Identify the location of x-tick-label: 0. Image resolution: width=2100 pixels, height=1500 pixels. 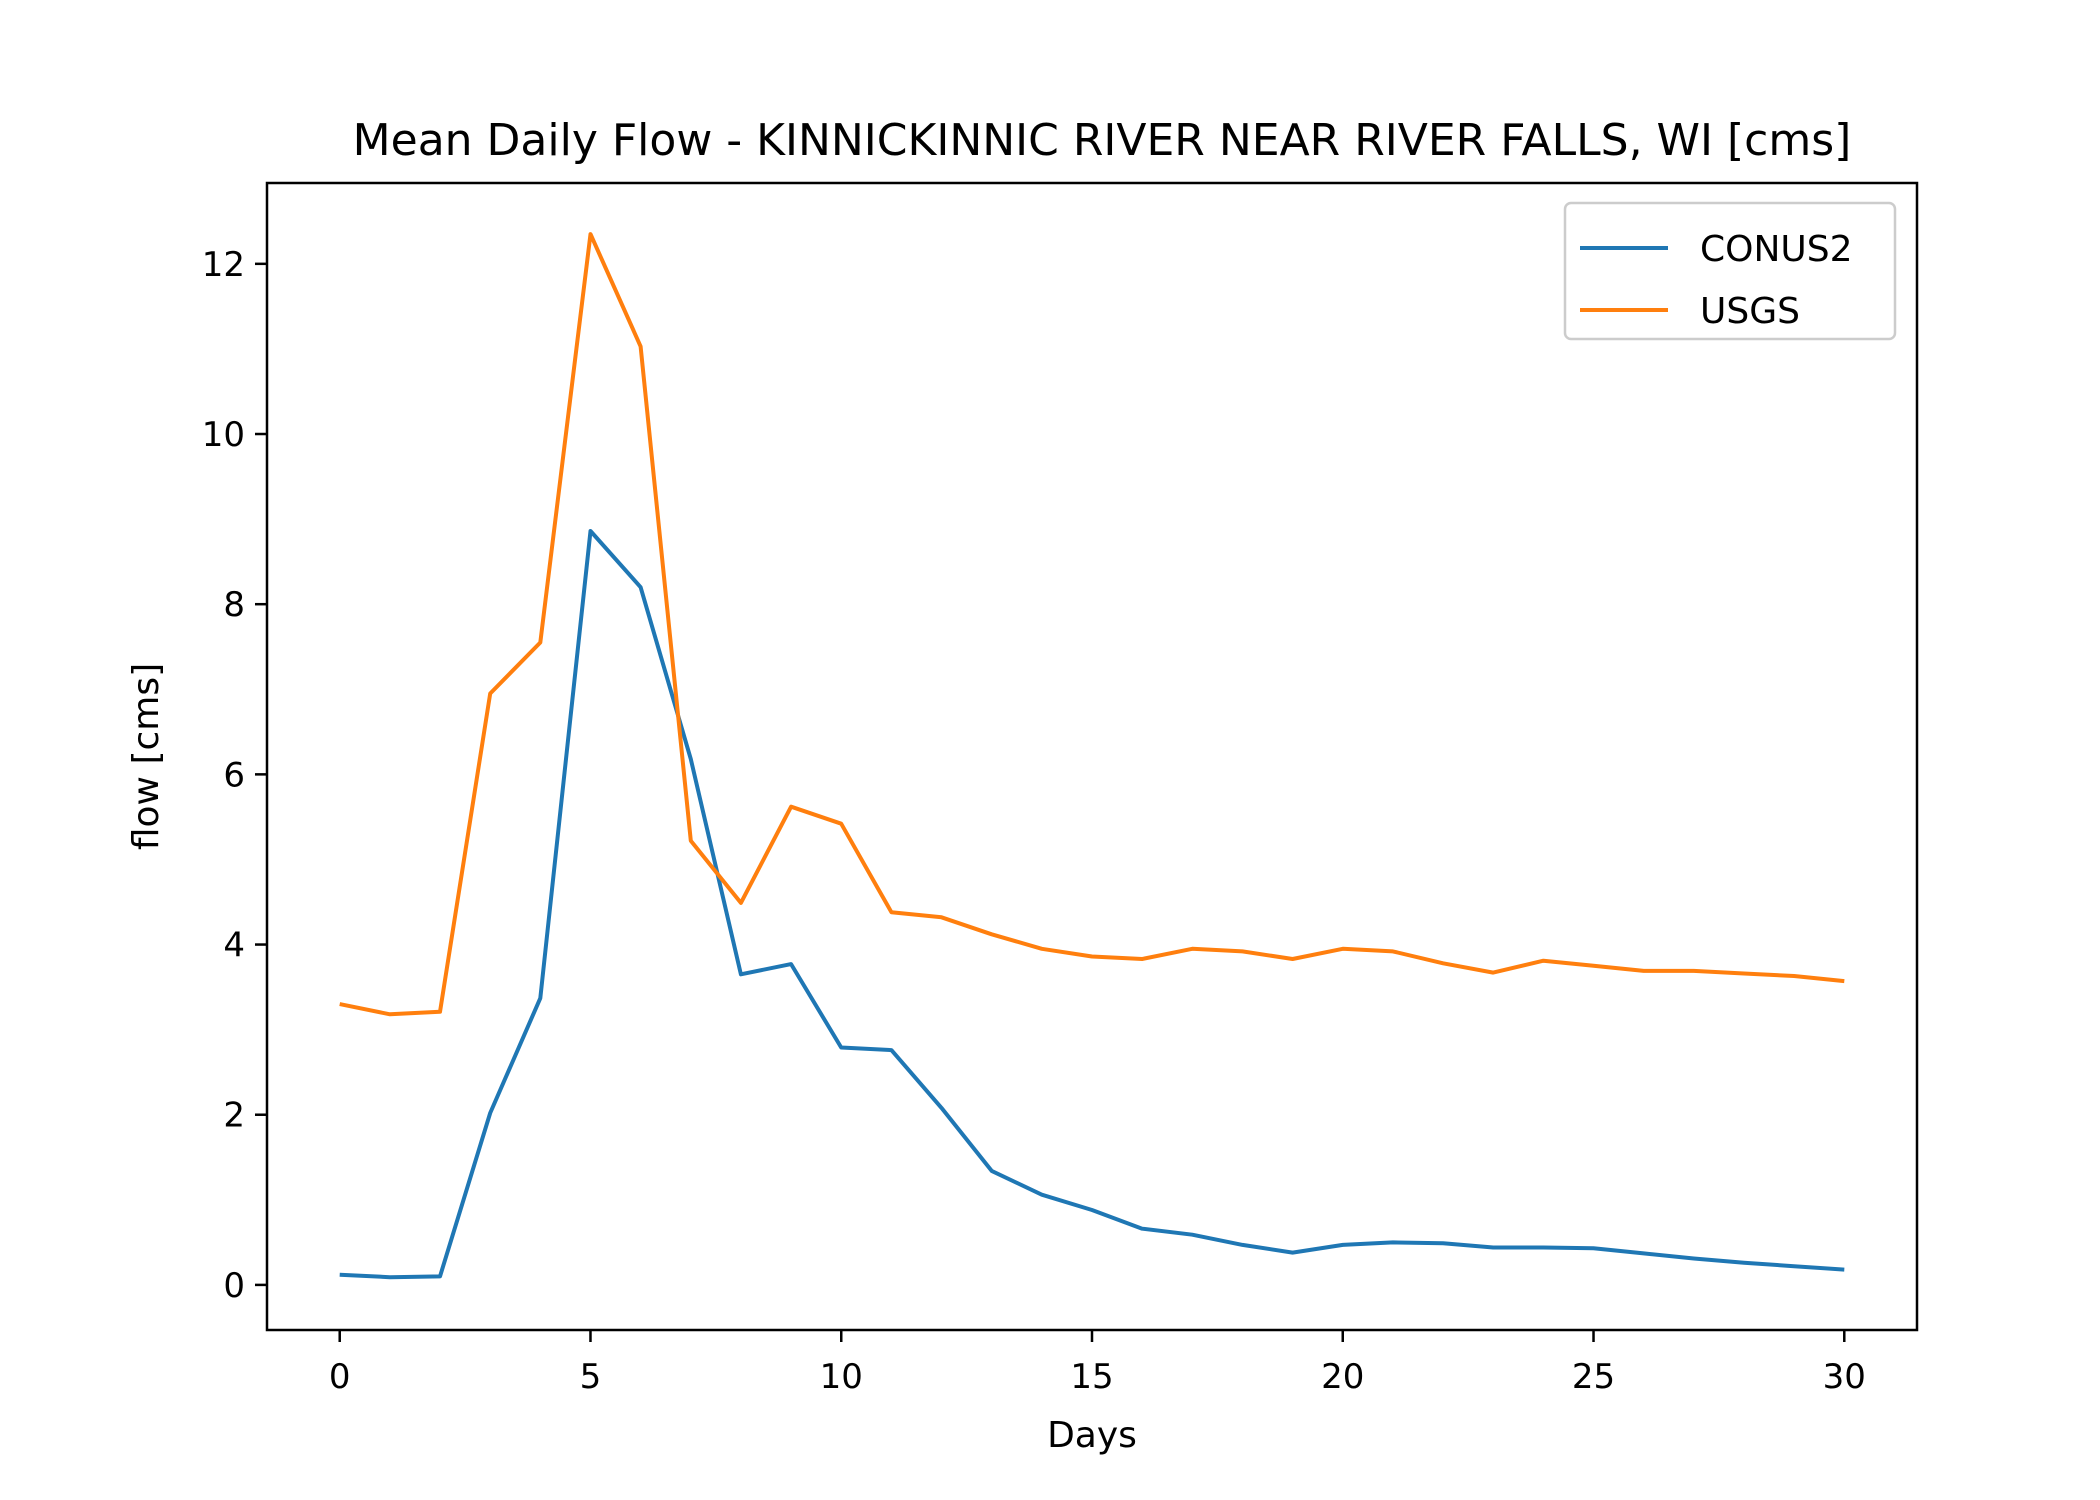
(340, 1377).